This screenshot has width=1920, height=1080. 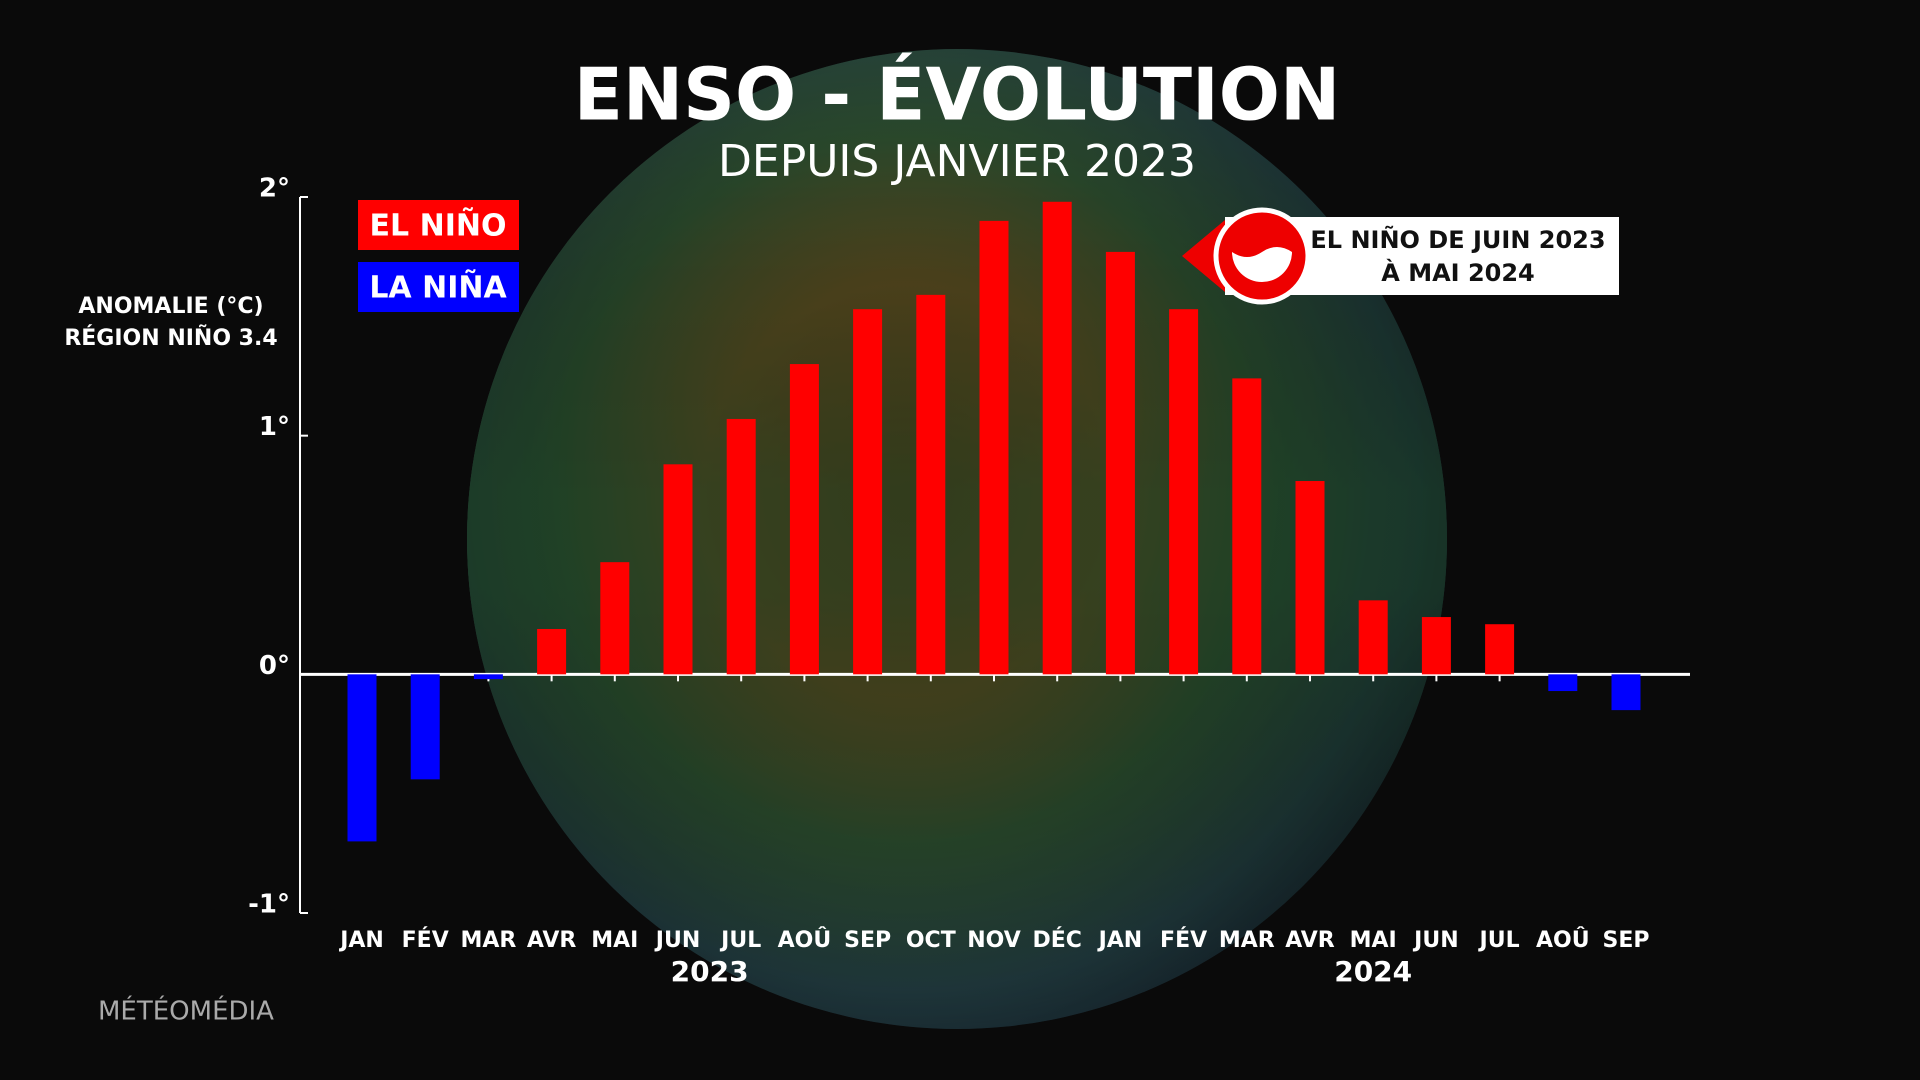 I want to click on annotation-text: À MAI 2024, so click(x=1457, y=272).